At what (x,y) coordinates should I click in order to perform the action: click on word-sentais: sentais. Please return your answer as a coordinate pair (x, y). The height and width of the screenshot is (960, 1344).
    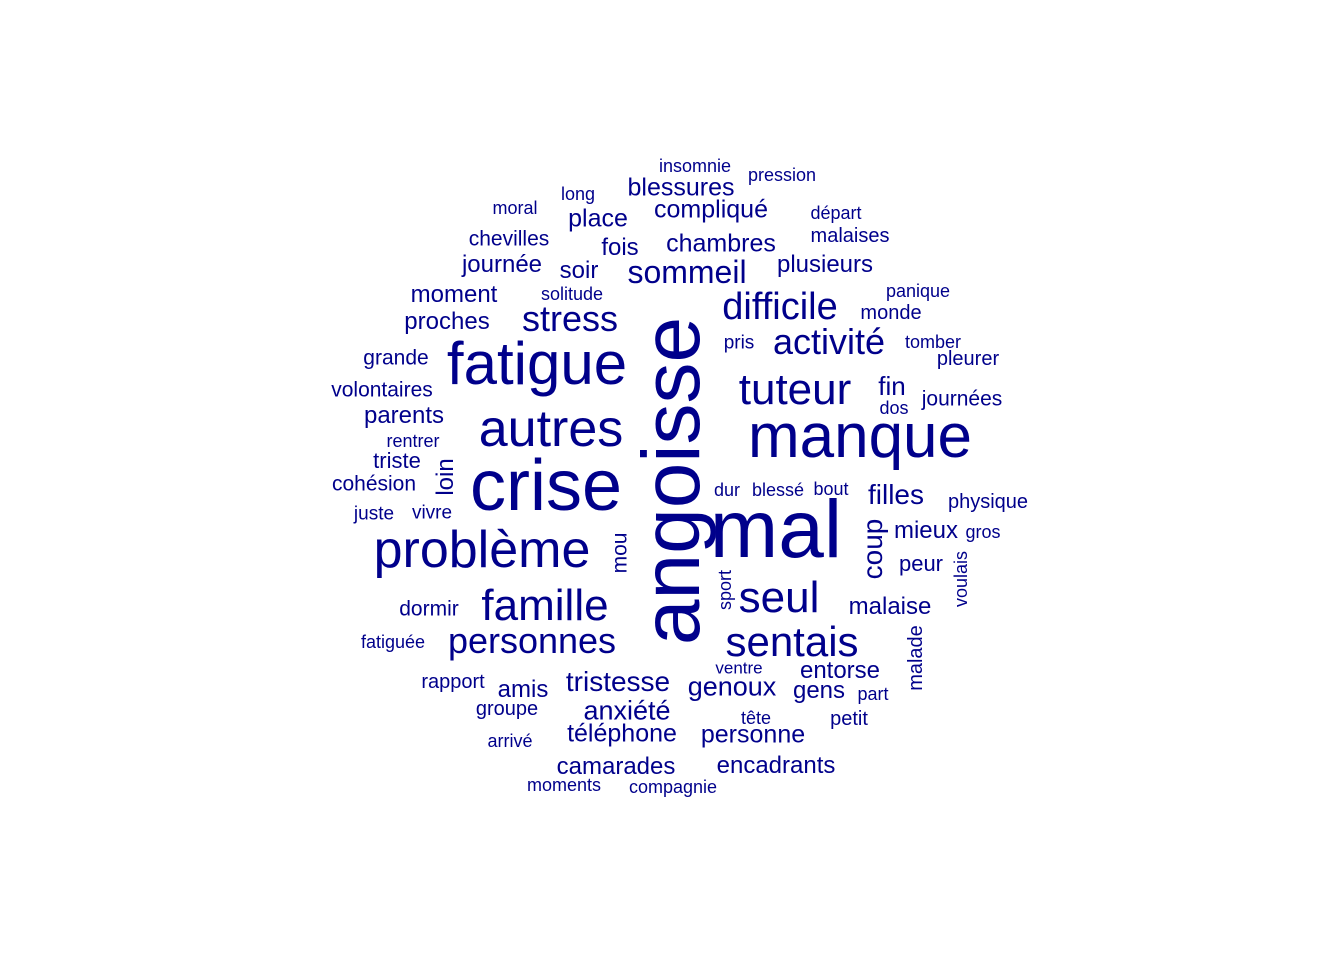
    Looking at the image, I should click on (792, 641).